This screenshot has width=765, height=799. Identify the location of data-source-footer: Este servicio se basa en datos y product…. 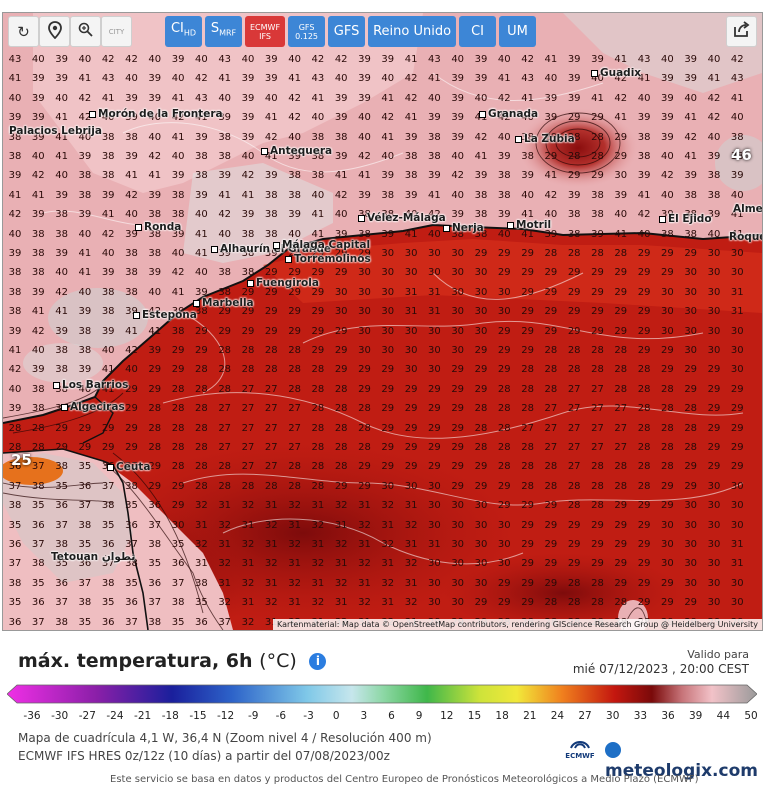
(404, 779).